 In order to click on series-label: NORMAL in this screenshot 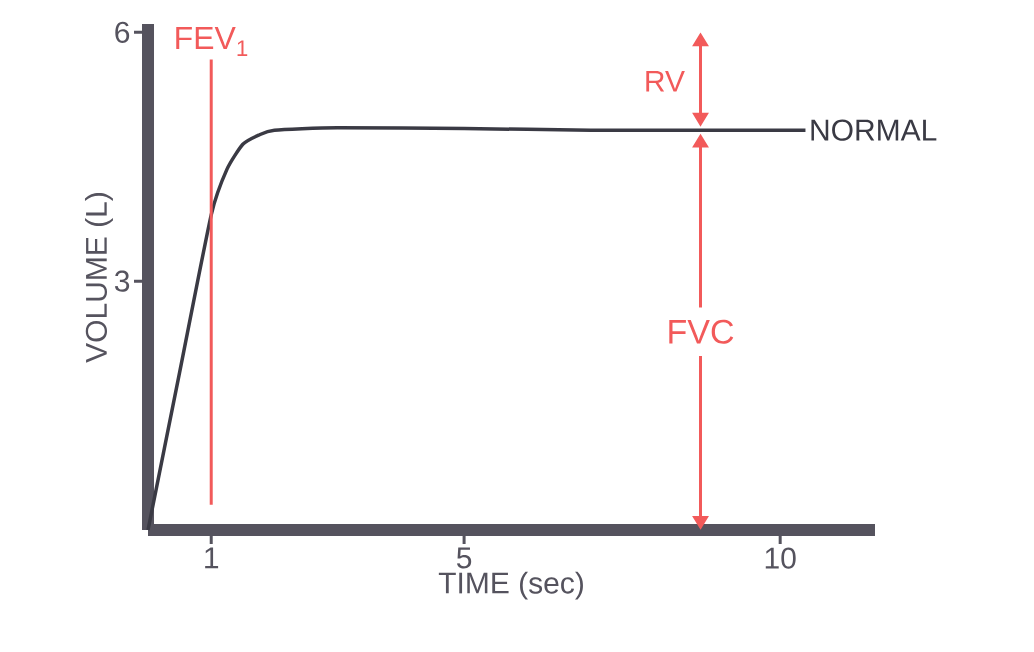, I will do `click(874, 130)`.